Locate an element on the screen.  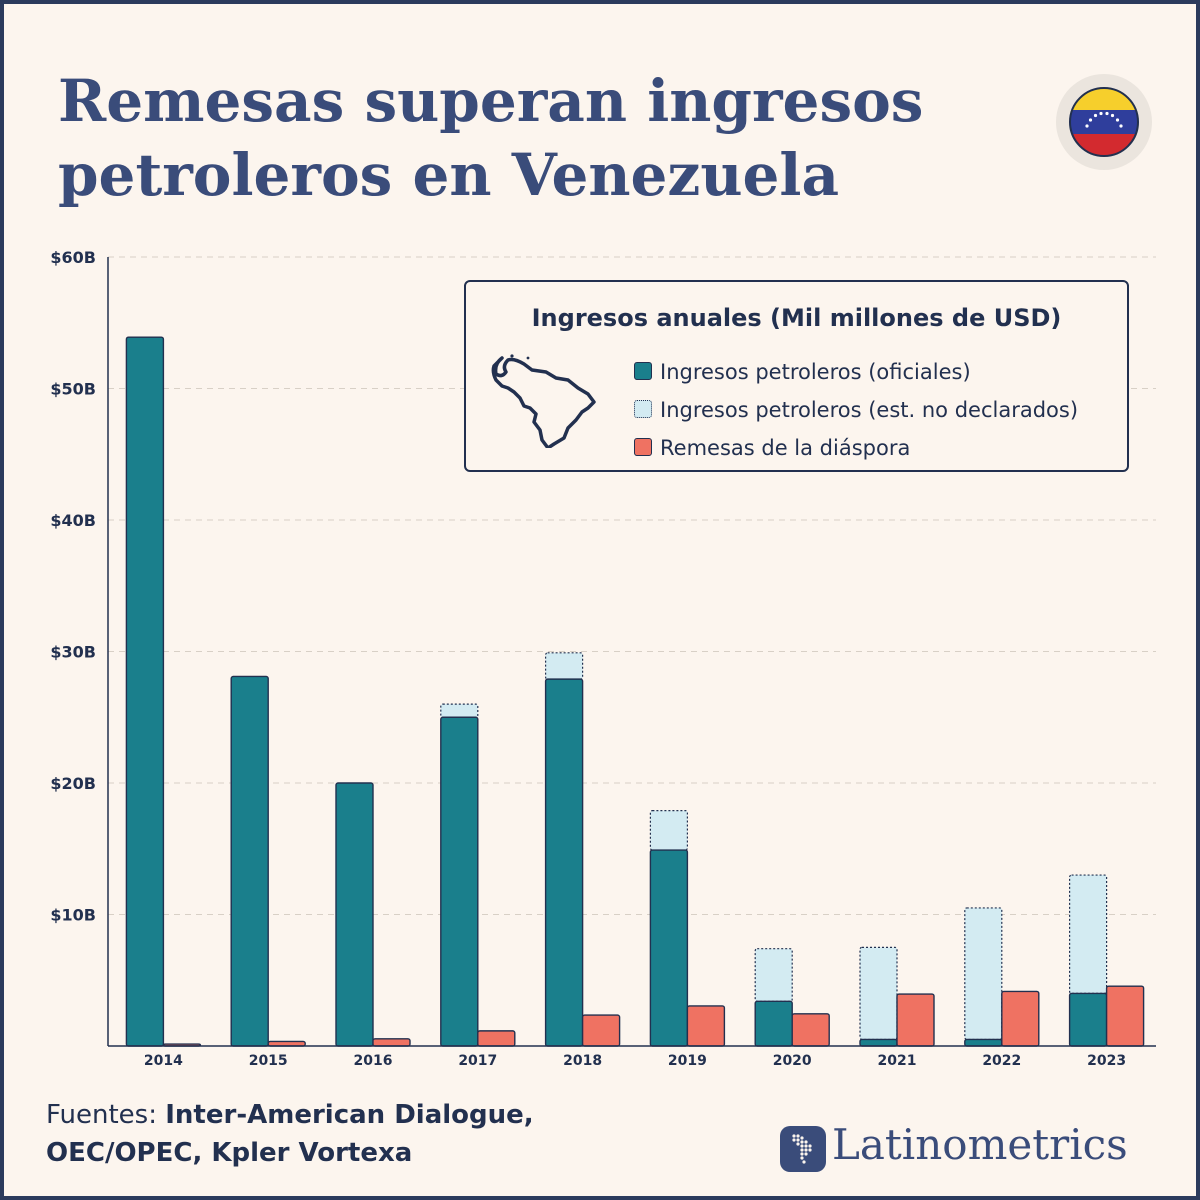
x-tick-label: 2016 is located at coordinates (373, 1061).